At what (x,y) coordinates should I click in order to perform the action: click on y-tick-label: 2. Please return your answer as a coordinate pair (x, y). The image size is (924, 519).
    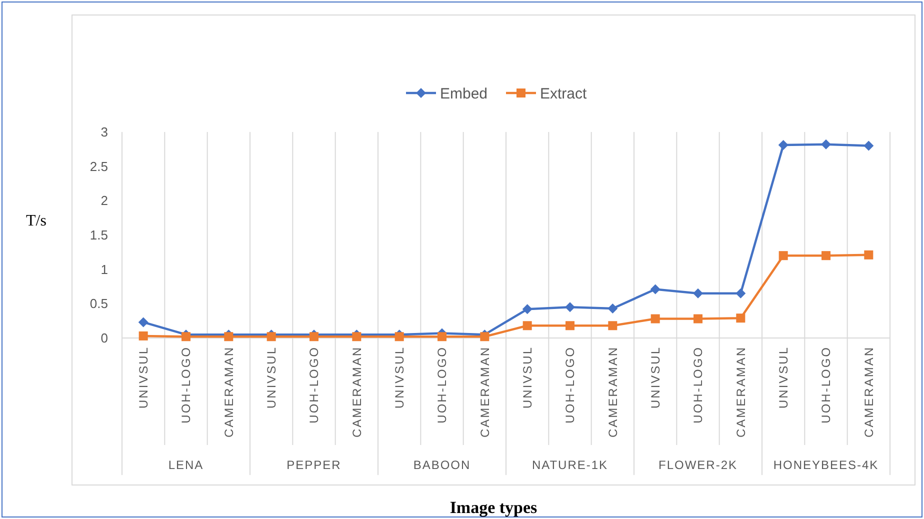
    Looking at the image, I should click on (104, 200).